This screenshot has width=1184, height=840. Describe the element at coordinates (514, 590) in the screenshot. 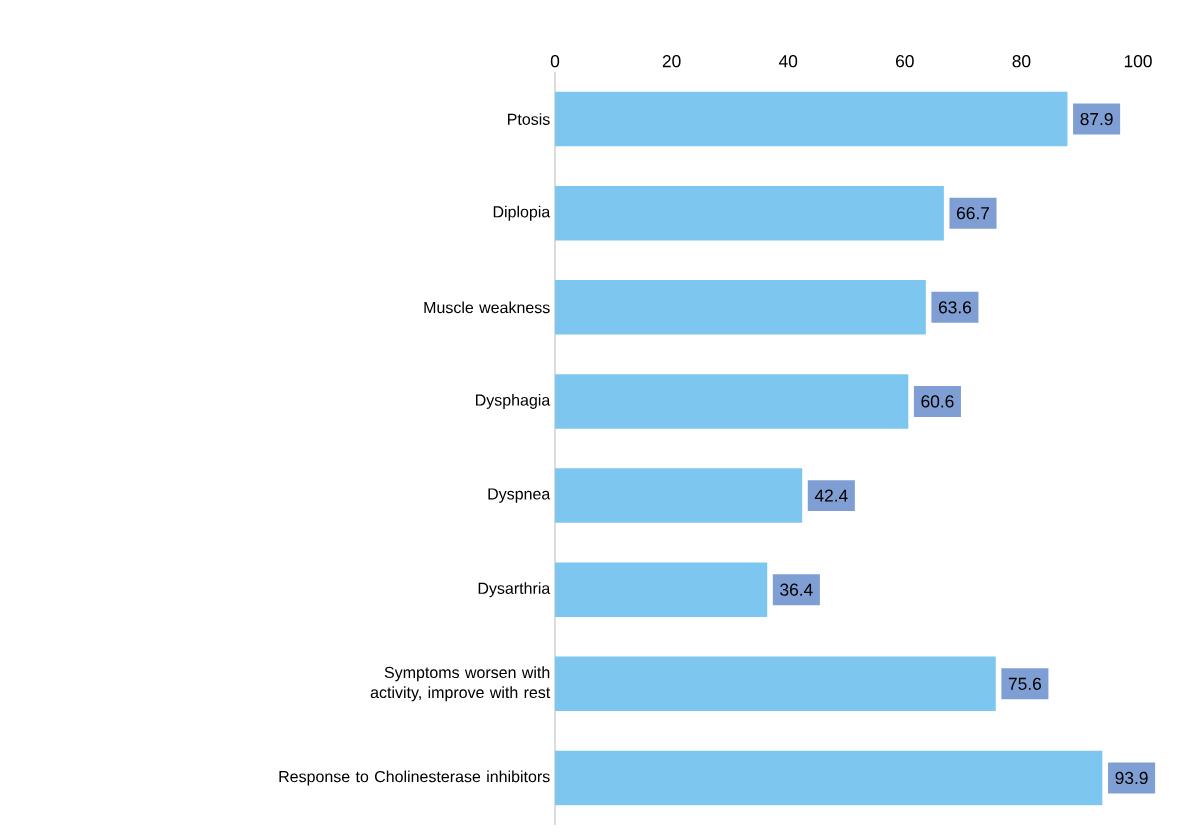

I see `y-tick-label: Dysarthria` at that location.